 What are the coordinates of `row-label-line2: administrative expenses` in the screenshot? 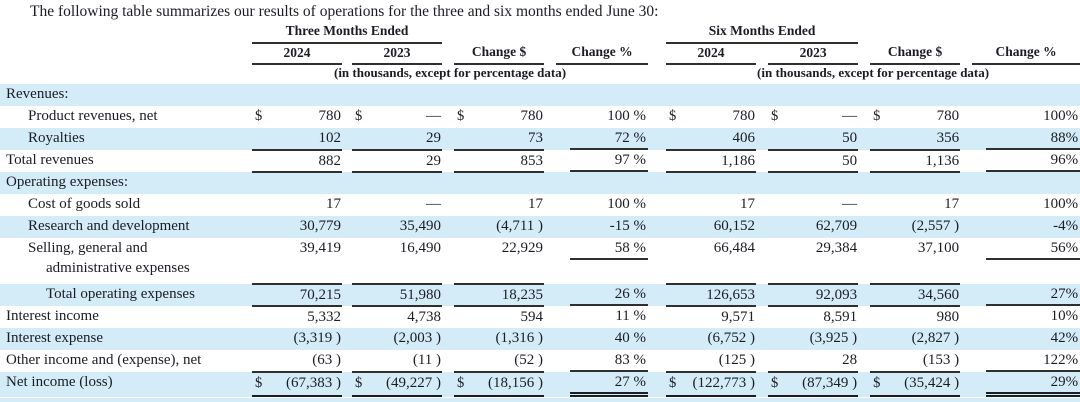 It's located at (118, 268).